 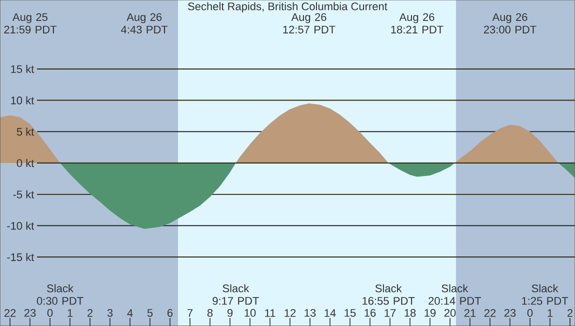 What do you see at coordinates (430, 313) in the screenshot?
I see `x-tick-label: 19` at bounding box center [430, 313].